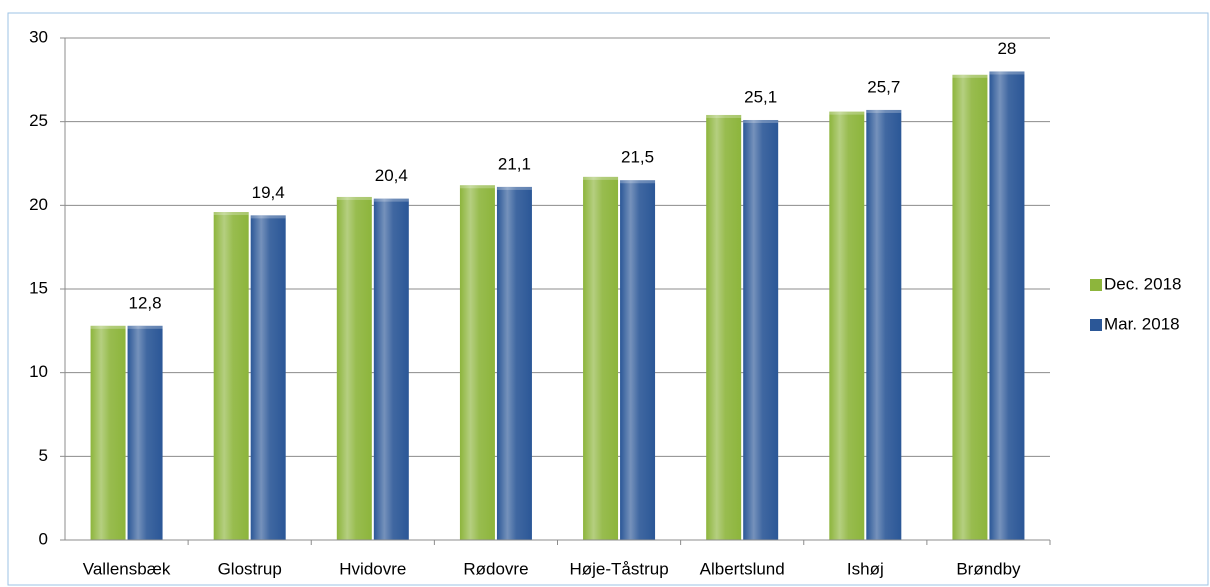 The width and height of the screenshot is (1210, 587). What do you see at coordinates (742, 568) in the screenshot?
I see `x-tick-label: Albertslund` at bounding box center [742, 568].